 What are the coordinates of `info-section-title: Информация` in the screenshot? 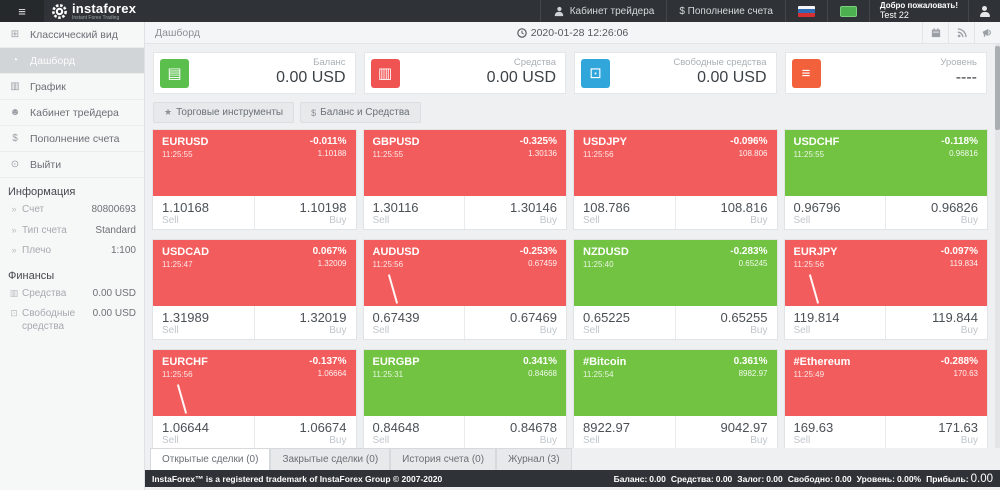 It's located at (42, 192).